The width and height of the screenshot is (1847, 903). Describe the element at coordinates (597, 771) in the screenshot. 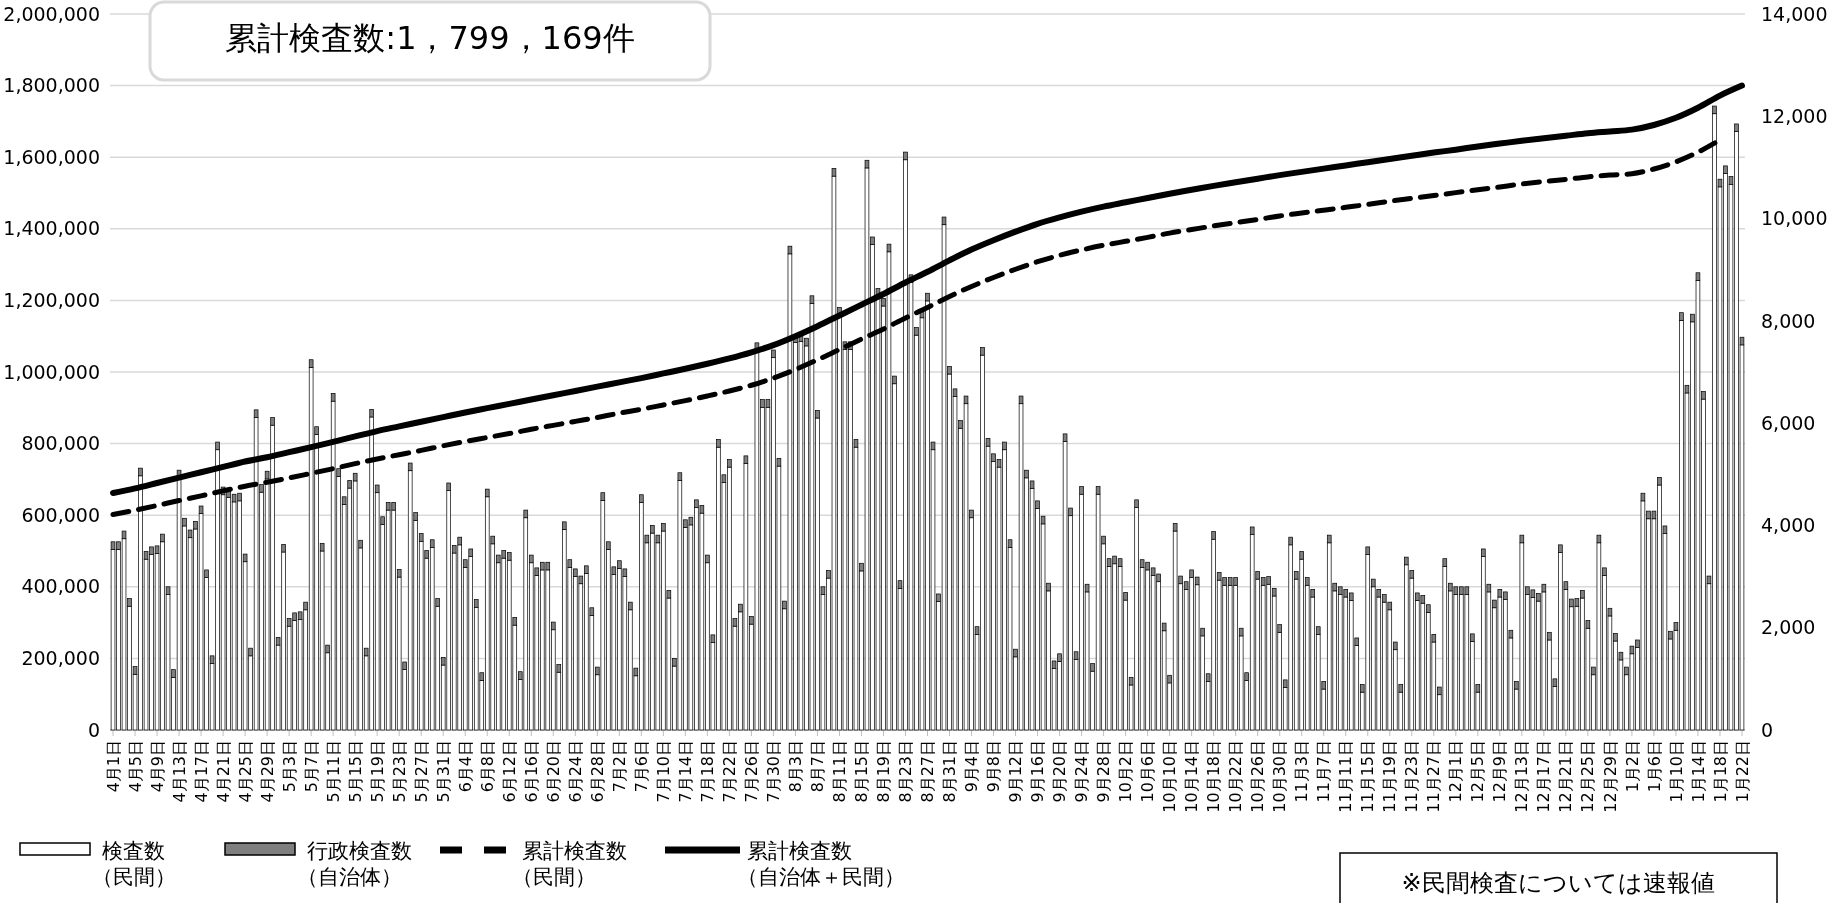

I see `x-tick-label: 6月28日` at that location.